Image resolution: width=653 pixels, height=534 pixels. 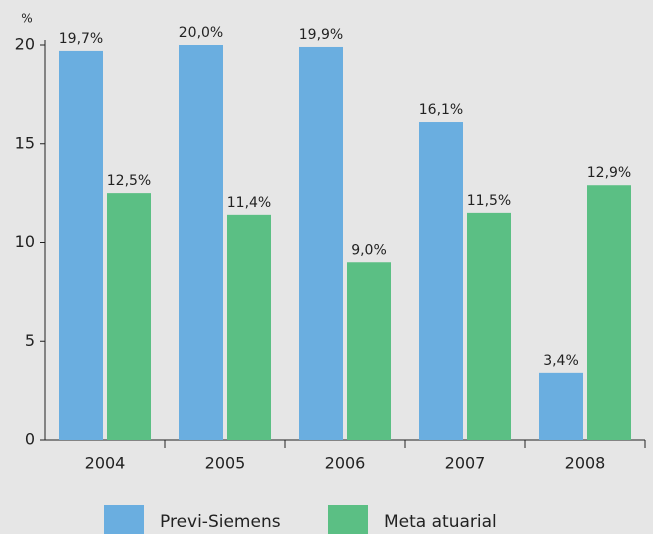 I want to click on y-unit-label: %, so click(x=26, y=19).